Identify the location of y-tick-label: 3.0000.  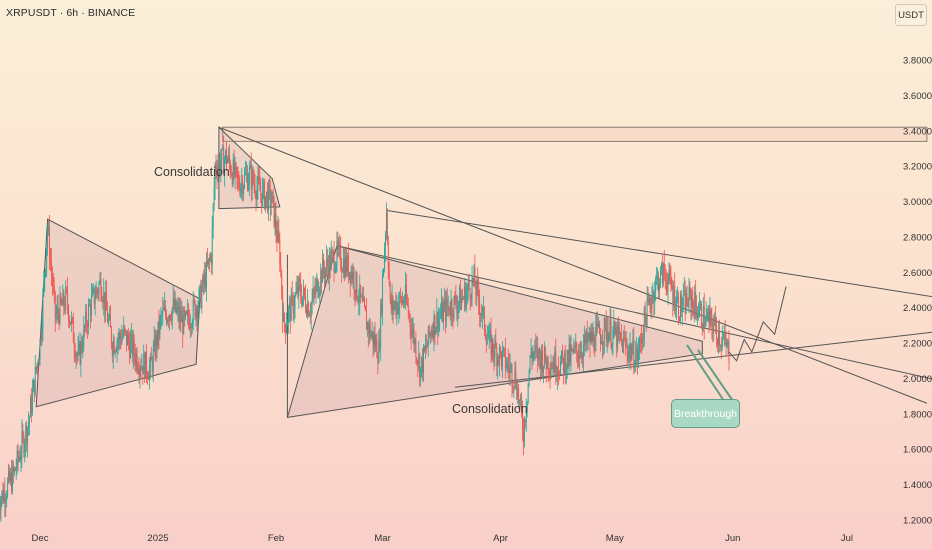
(917, 202).